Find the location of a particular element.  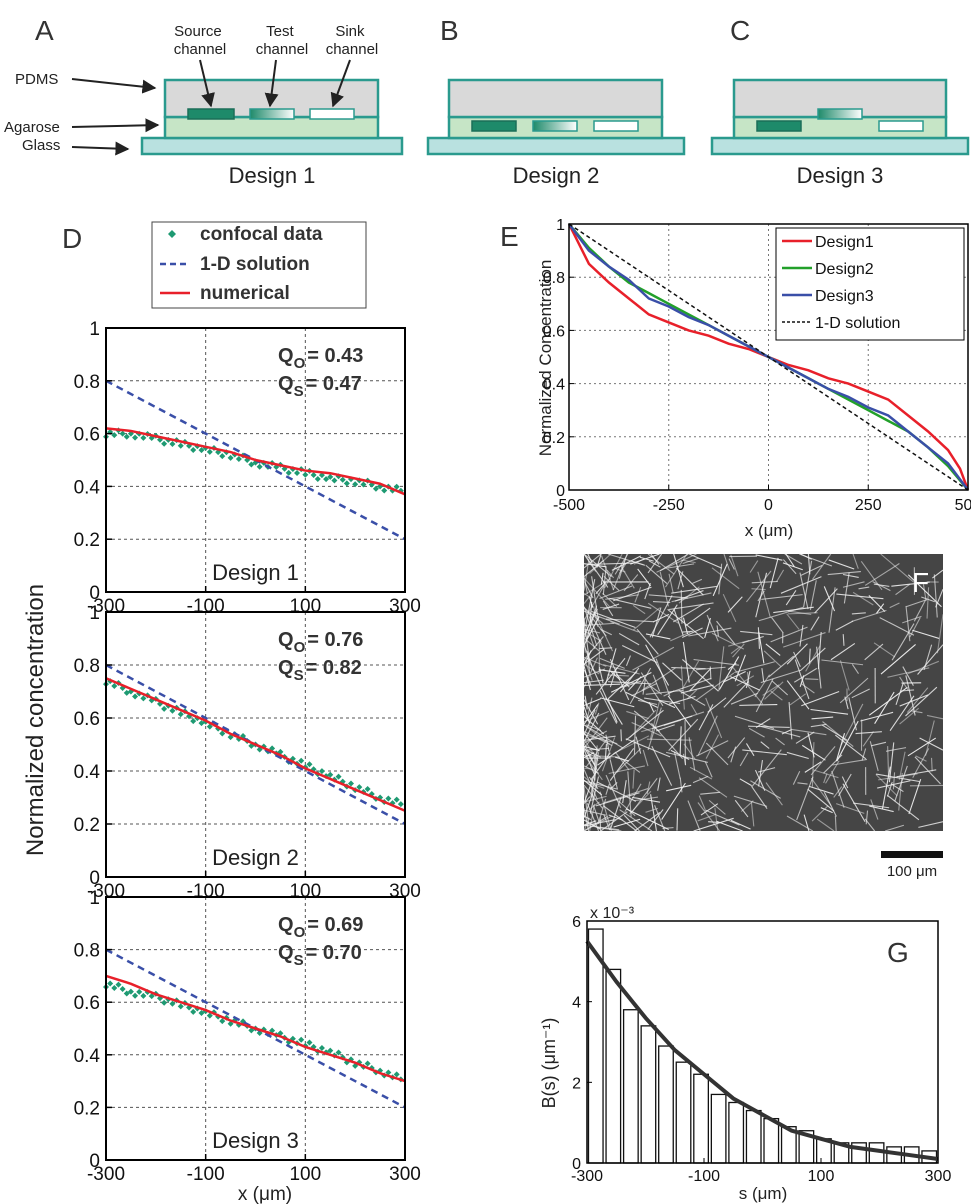

channel-label-sink-line1: Sink is located at coordinates (350, 31).